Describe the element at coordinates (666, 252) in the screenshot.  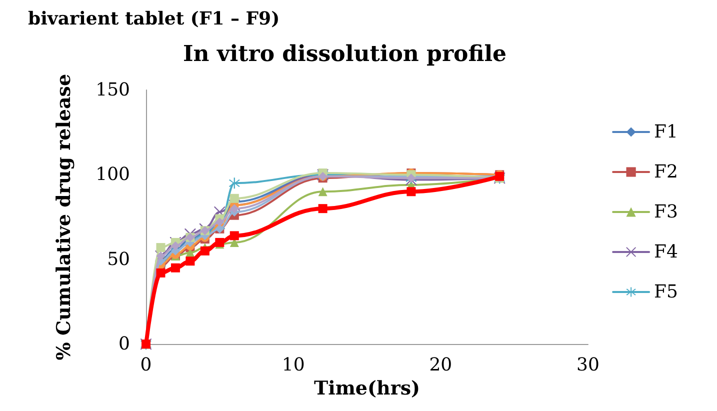
I see `legend-label: F4` at that location.